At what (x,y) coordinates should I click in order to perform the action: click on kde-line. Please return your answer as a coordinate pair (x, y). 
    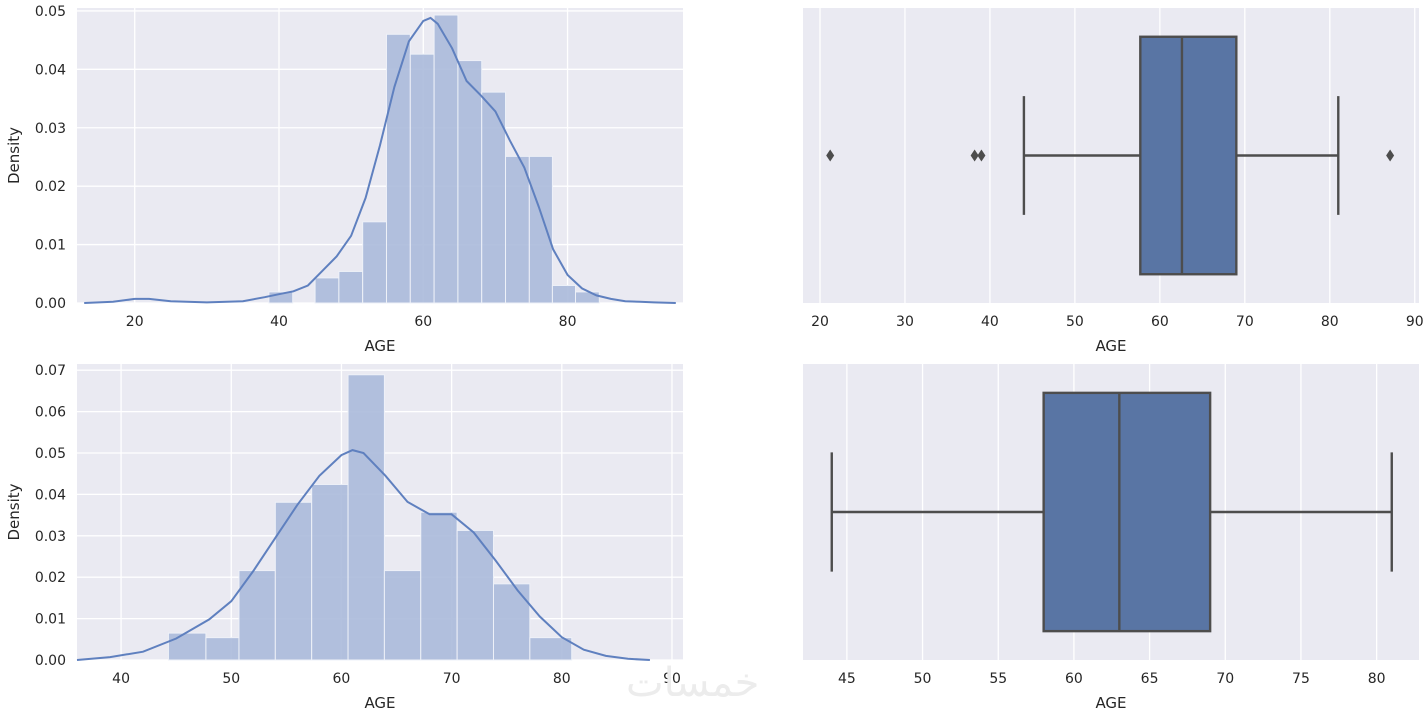
    Looking at the image, I should click on (363, 555).